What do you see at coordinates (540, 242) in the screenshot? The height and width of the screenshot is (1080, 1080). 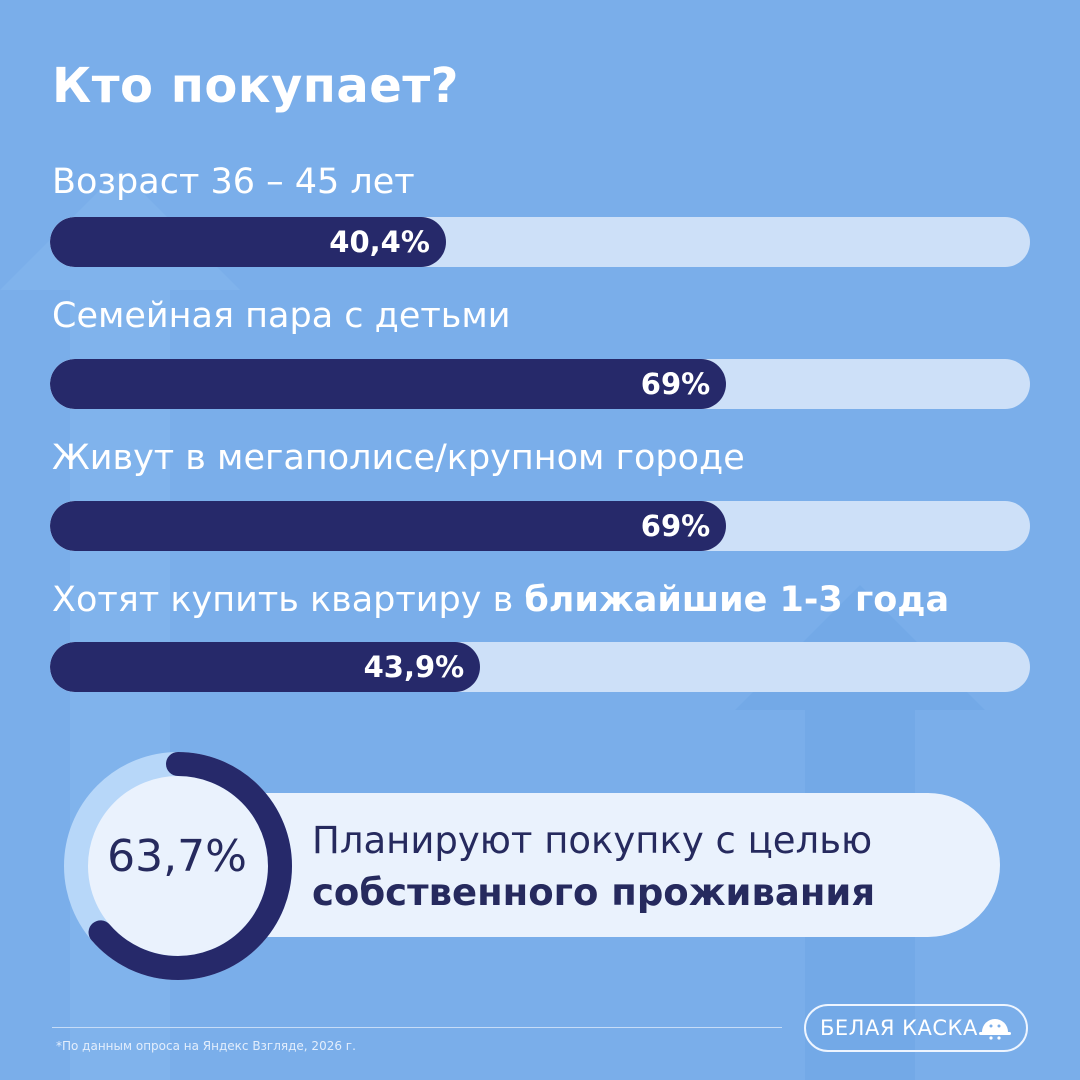 I see `bar-track-age: 40,4%` at bounding box center [540, 242].